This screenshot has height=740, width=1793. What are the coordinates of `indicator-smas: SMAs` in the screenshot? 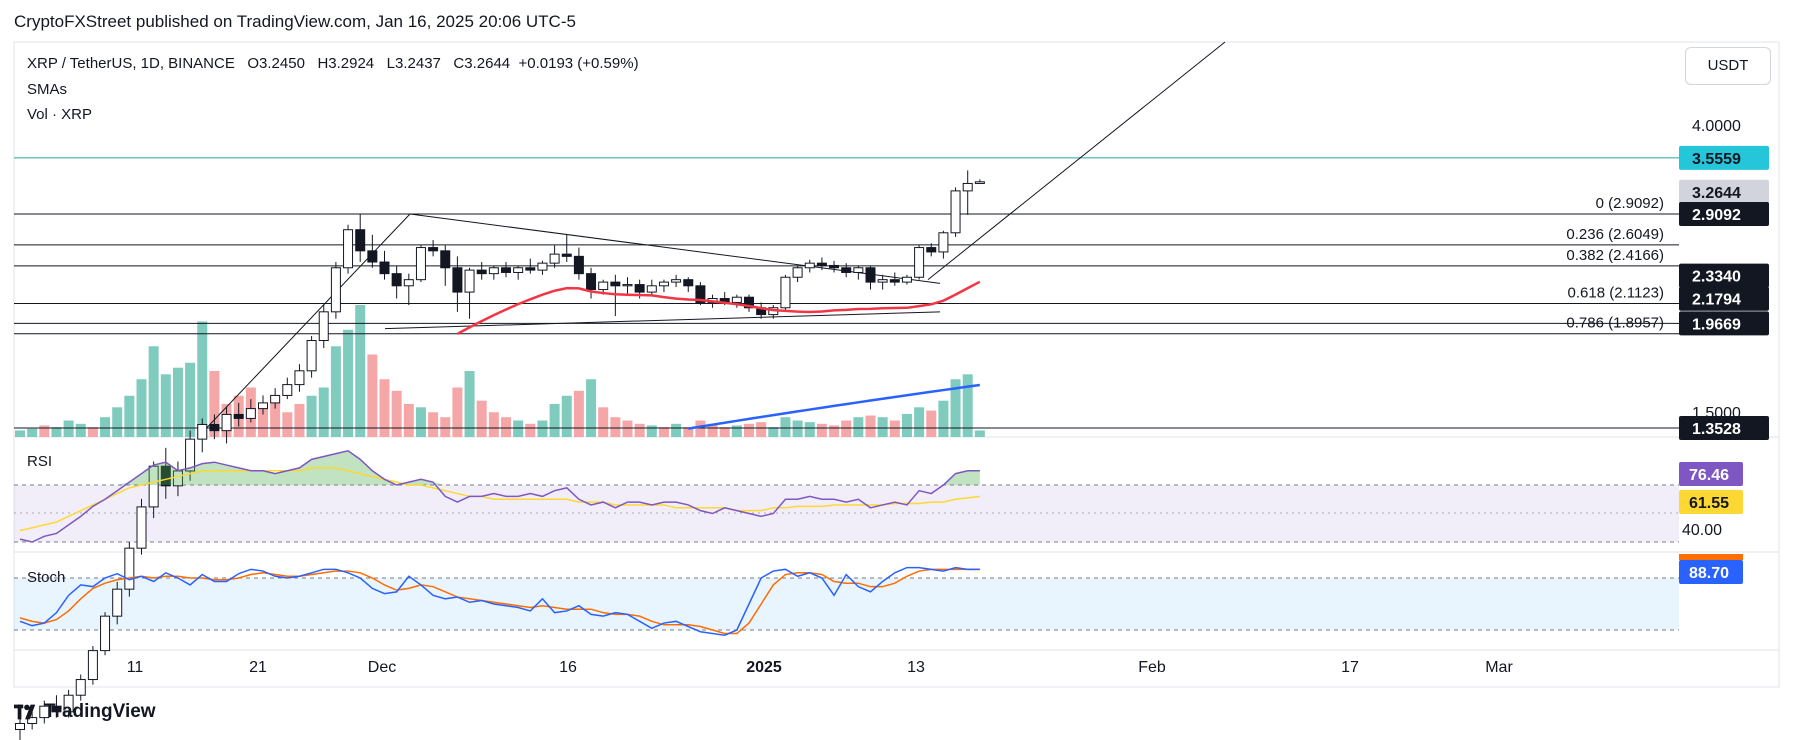 It's located at (47, 89).